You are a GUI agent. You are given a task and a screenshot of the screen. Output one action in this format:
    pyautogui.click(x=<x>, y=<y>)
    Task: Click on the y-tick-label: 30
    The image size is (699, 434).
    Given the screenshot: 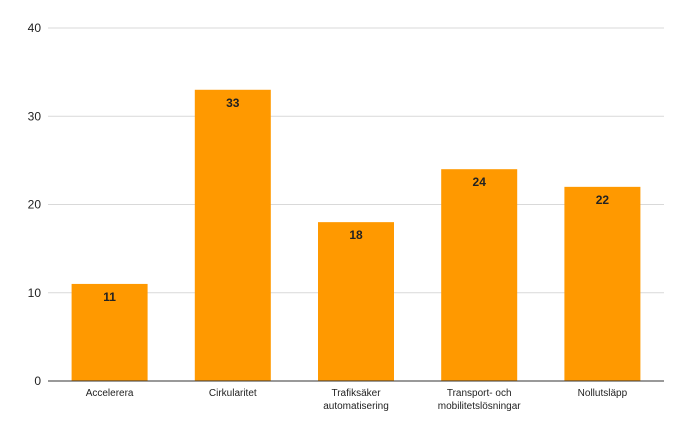 What is the action you would take?
    pyautogui.click(x=35, y=116)
    